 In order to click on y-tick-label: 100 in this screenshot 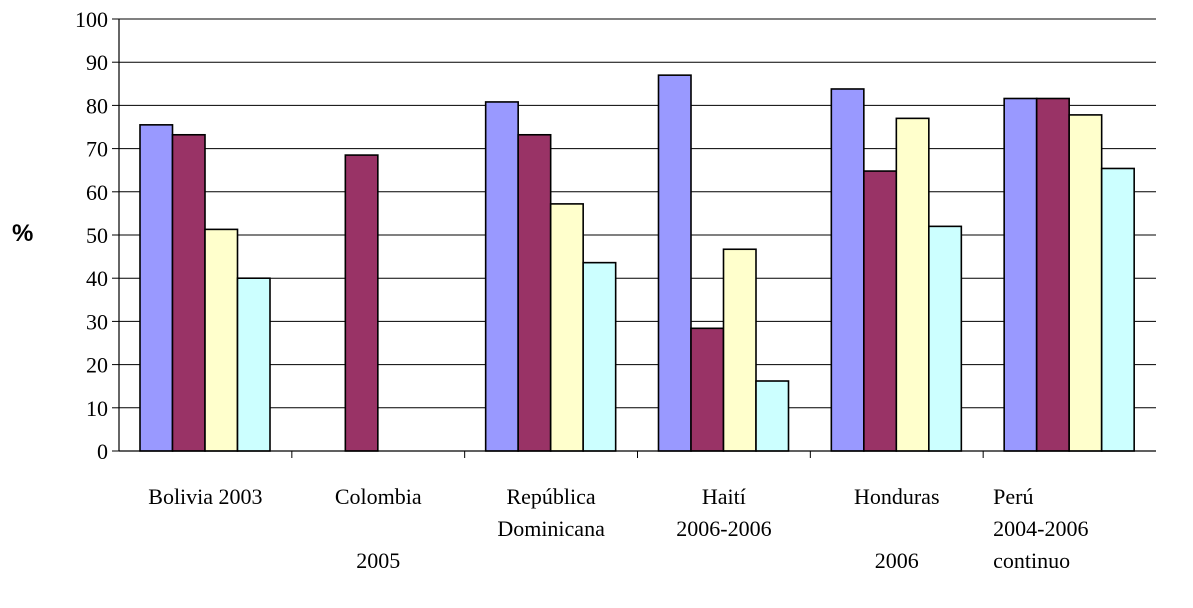, I will do `click(91, 19)`.